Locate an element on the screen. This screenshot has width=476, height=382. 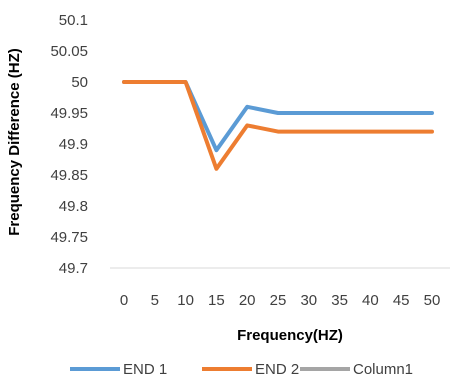
y-tick-label: 49.9 is located at coordinates (73, 144).